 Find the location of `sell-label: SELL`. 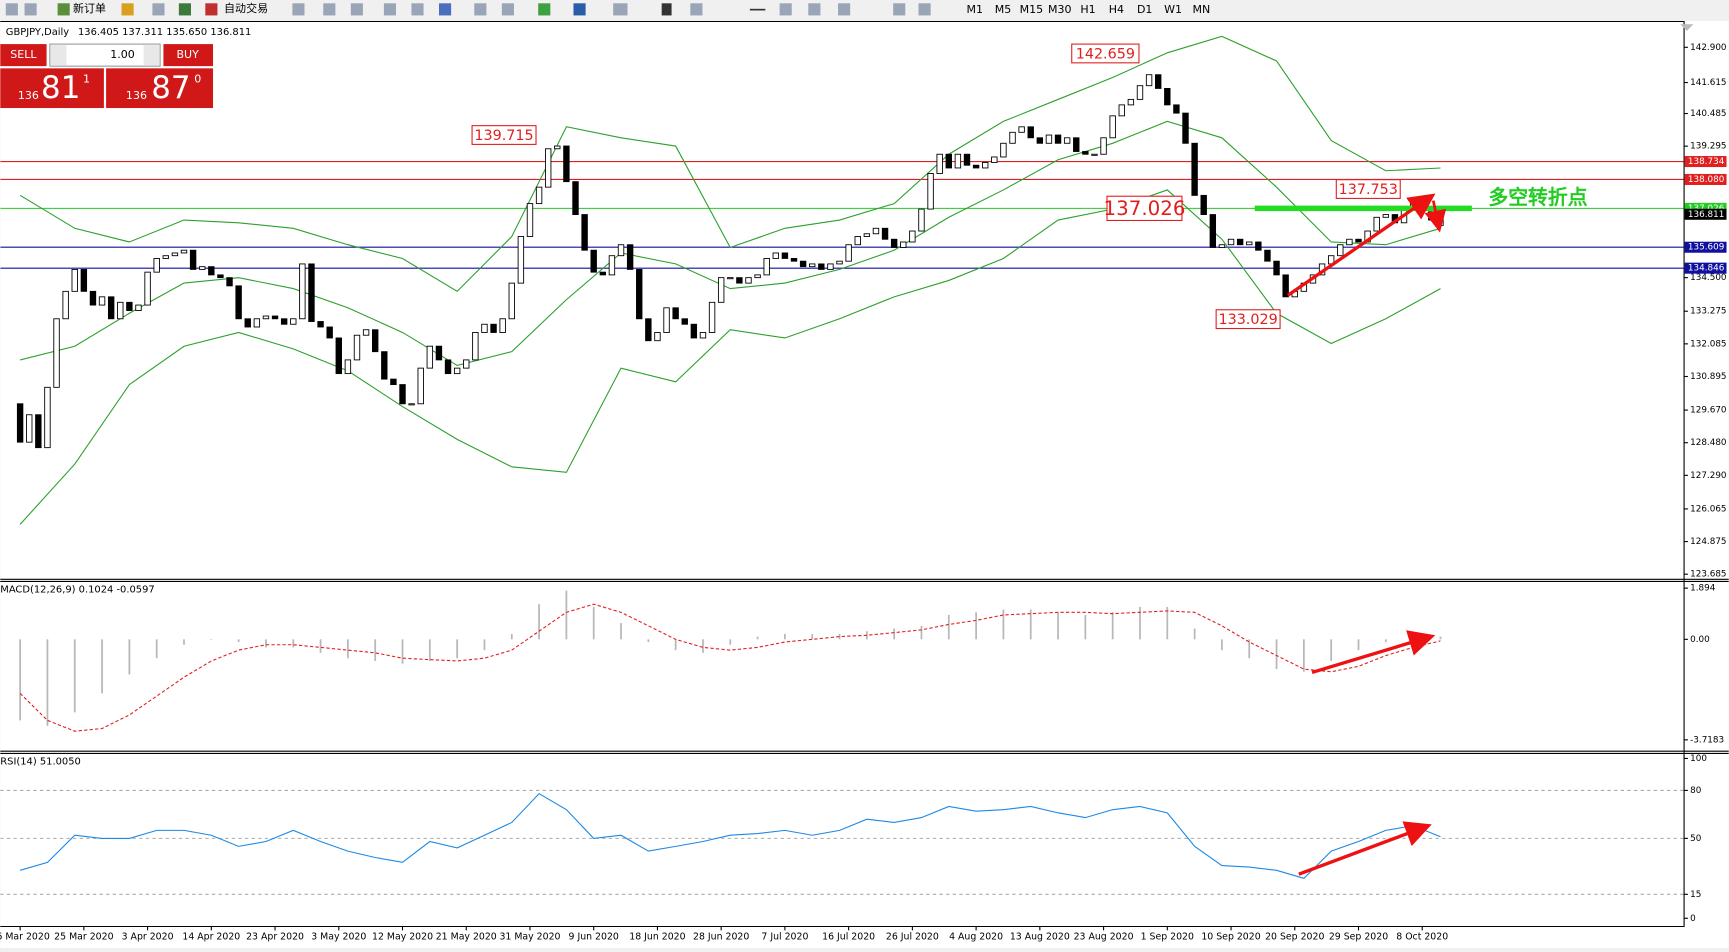

sell-label: SELL is located at coordinates (23, 54).